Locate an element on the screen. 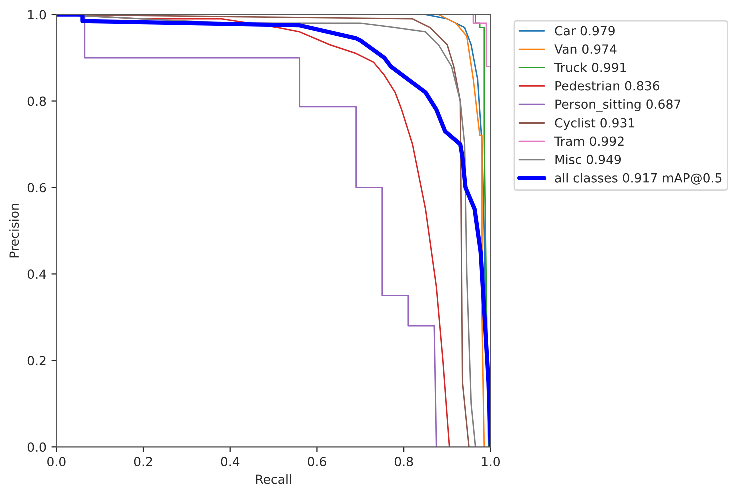 Image resolution: width=736 pixels, height=493 pixels. legend-label: Pedestrian 0.836 is located at coordinates (608, 86).